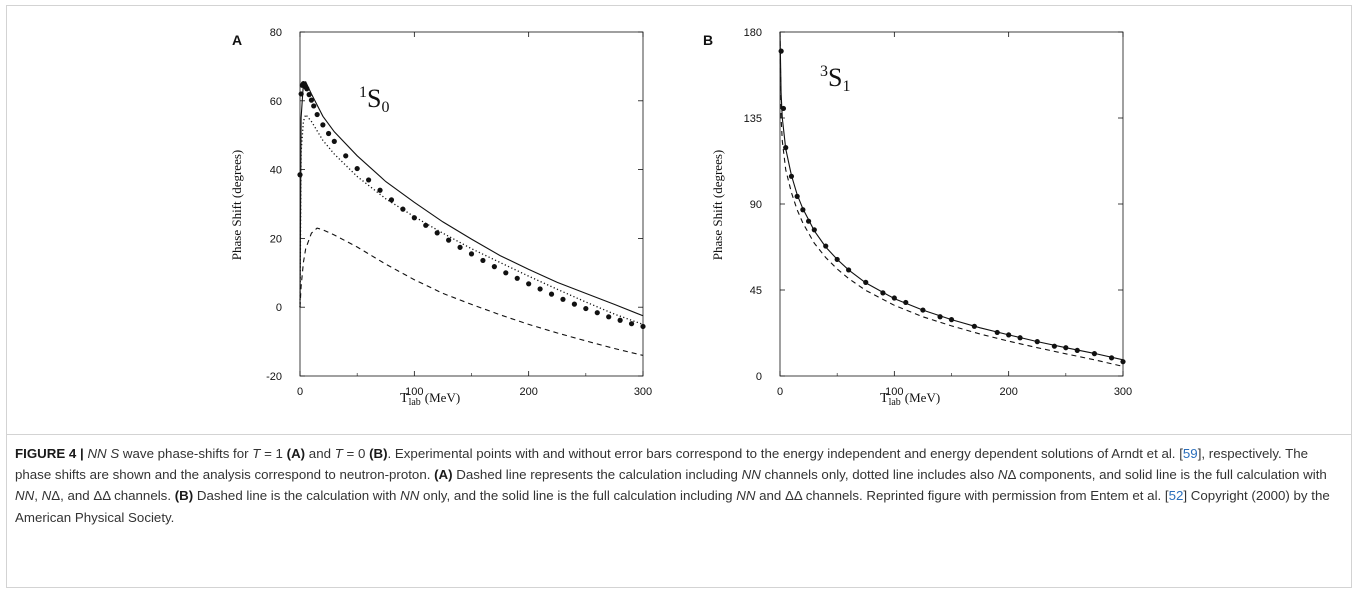  What do you see at coordinates (708, 40) in the screenshot?
I see `panel-letter-b: B` at bounding box center [708, 40].